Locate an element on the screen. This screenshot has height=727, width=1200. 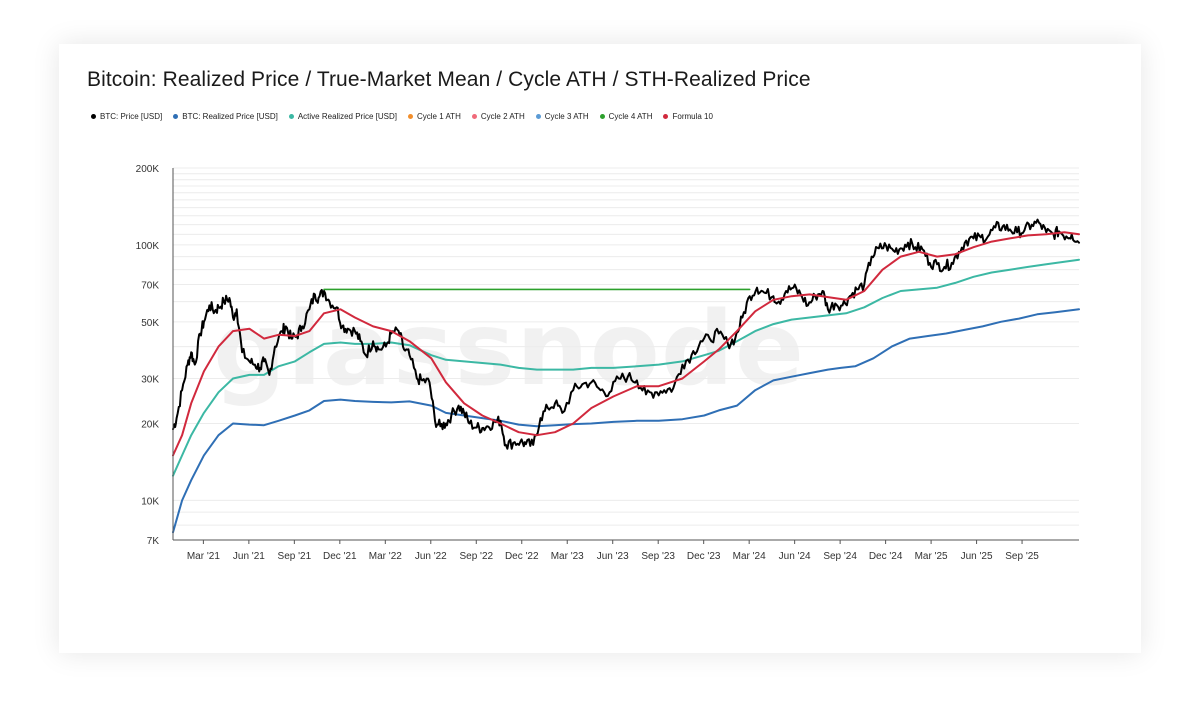
x-tick-label: Mar '21 is located at coordinates (203, 556).